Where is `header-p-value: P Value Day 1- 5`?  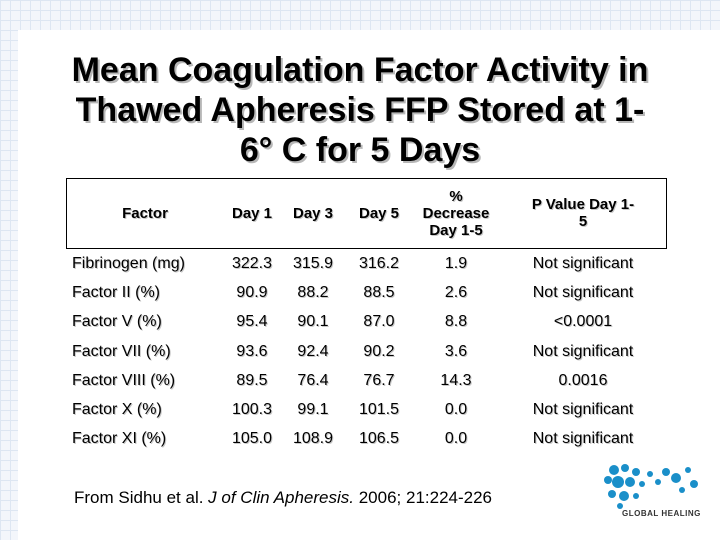
header-p-value: P Value Day 1- 5 is located at coordinates (583, 213).